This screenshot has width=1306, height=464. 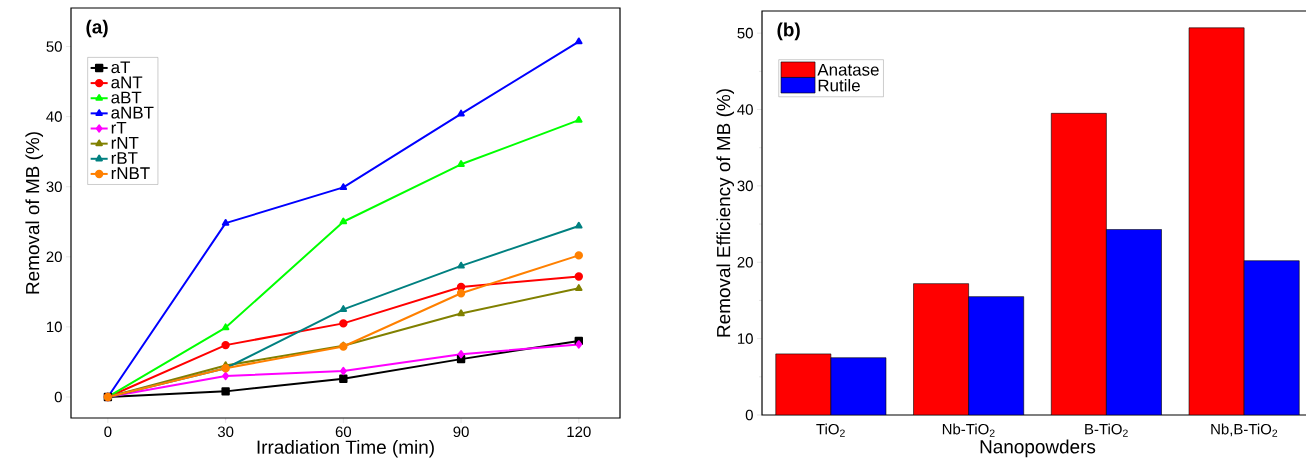 What do you see at coordinates (1038, 448) in the screenshot?
I see `x-axis-title: Nanopowders` at bounding box center [1038, 448].